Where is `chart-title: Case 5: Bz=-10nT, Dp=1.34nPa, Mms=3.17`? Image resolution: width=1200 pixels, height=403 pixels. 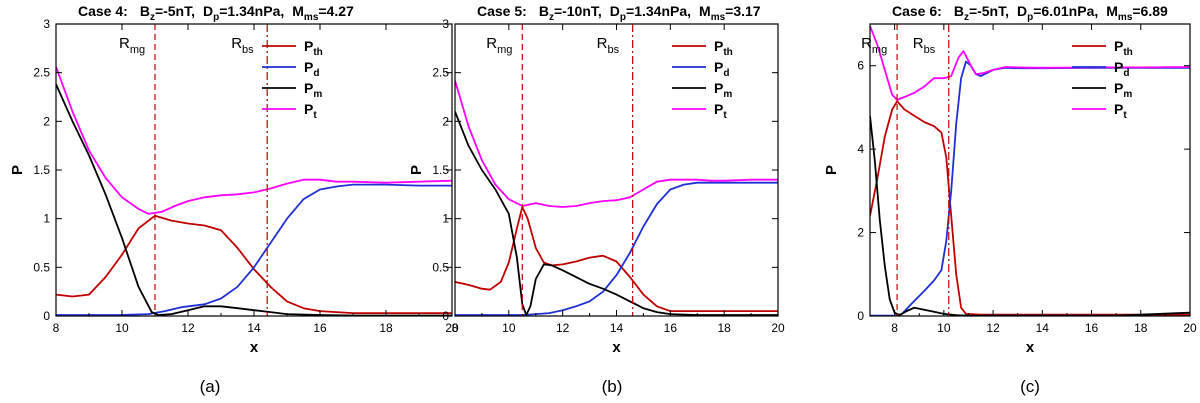
chart-title: Case 5: Bz=-10nT, Dp=1.34nPa, Mms=3.17 is located at coordinates (619, 13).